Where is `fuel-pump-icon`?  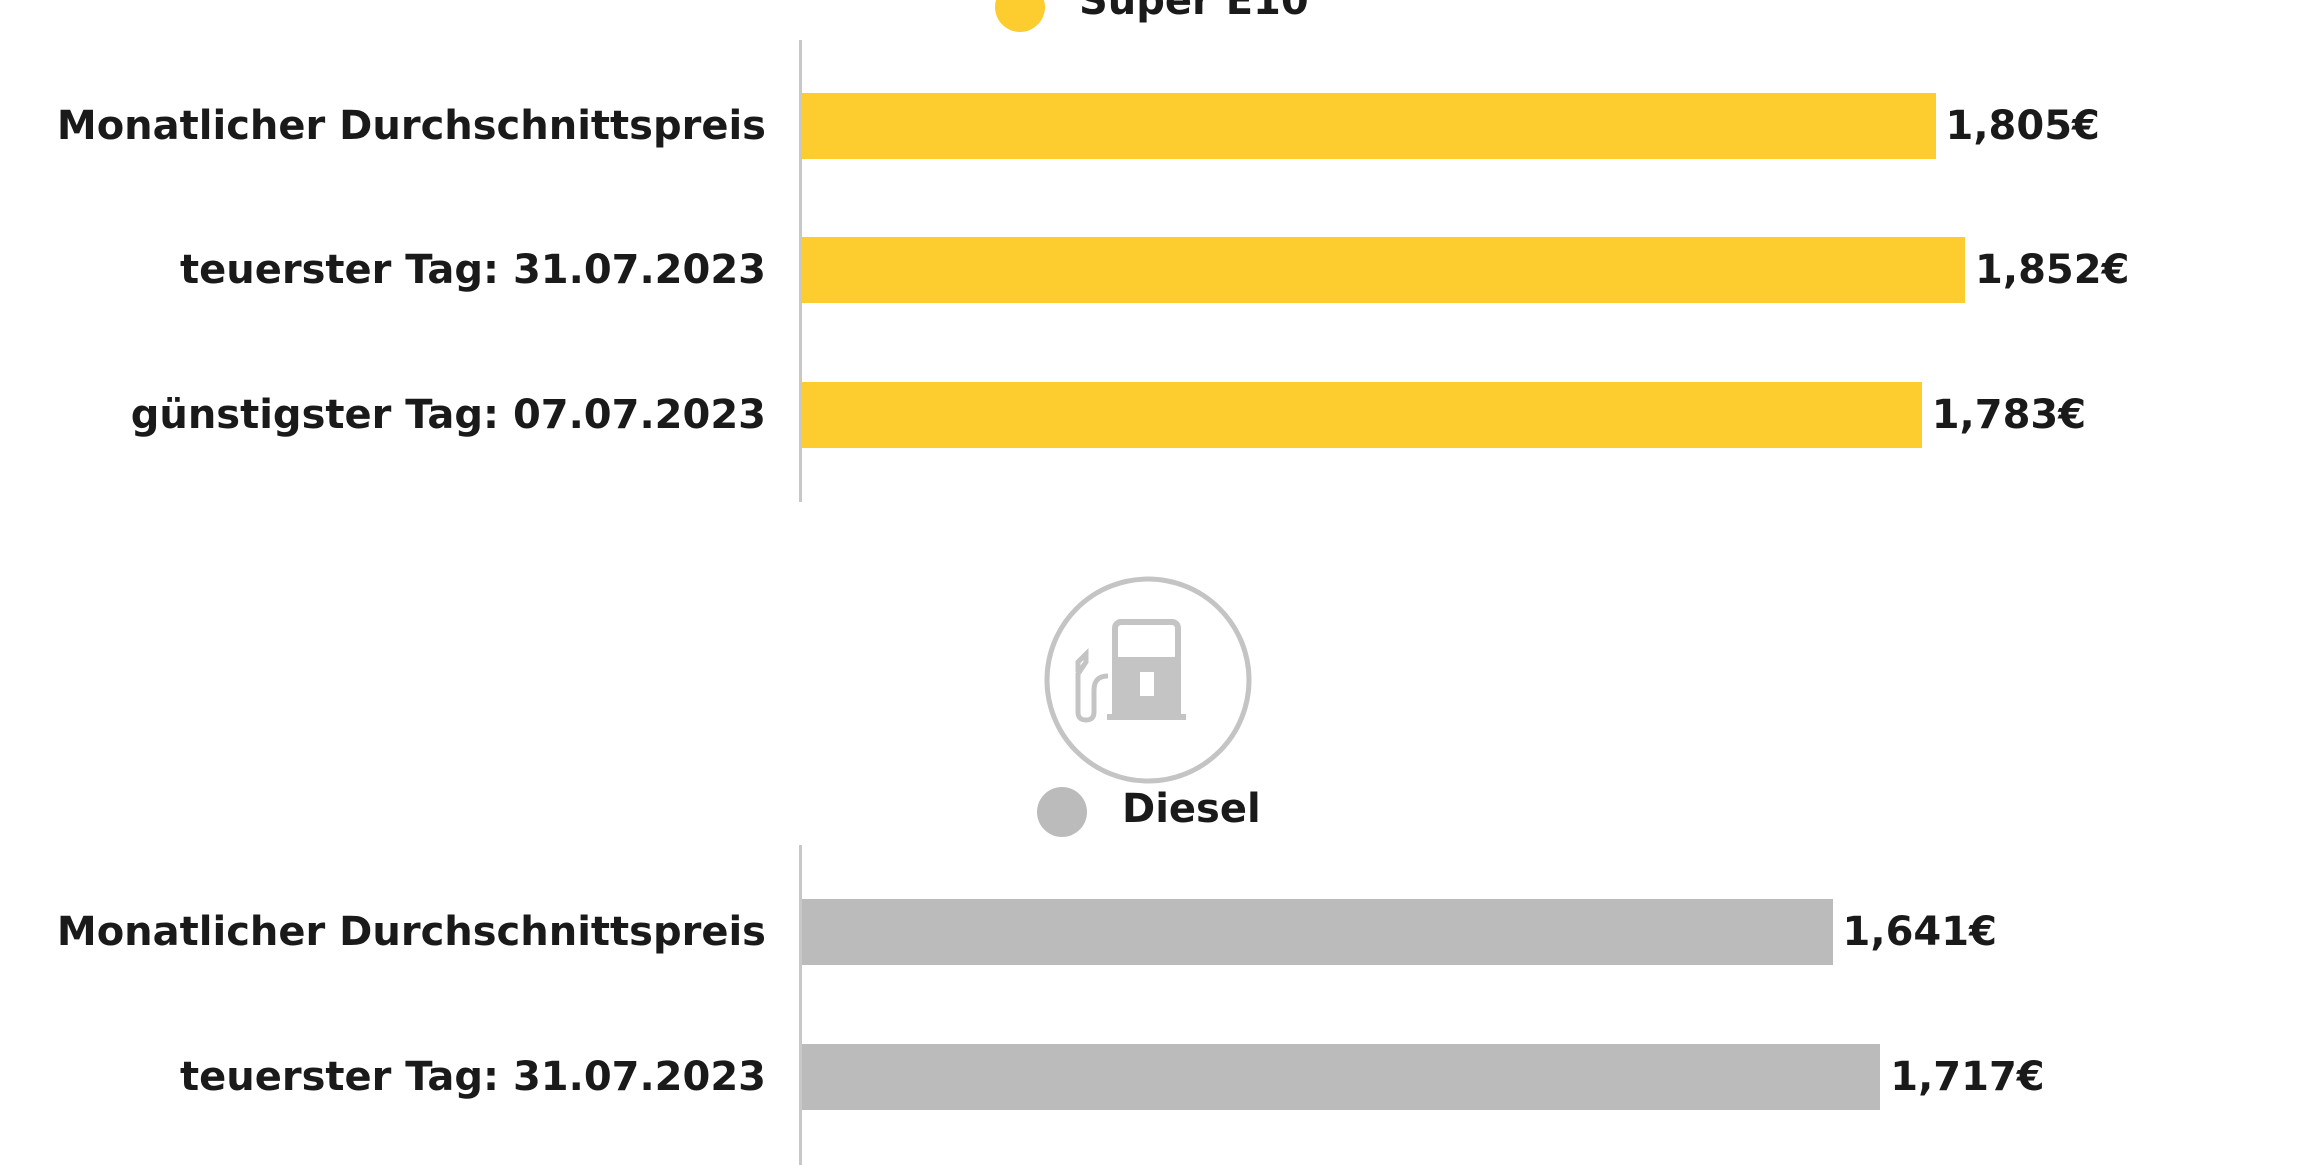
fuel-pump-icon is located at coordinates (1148, 680).